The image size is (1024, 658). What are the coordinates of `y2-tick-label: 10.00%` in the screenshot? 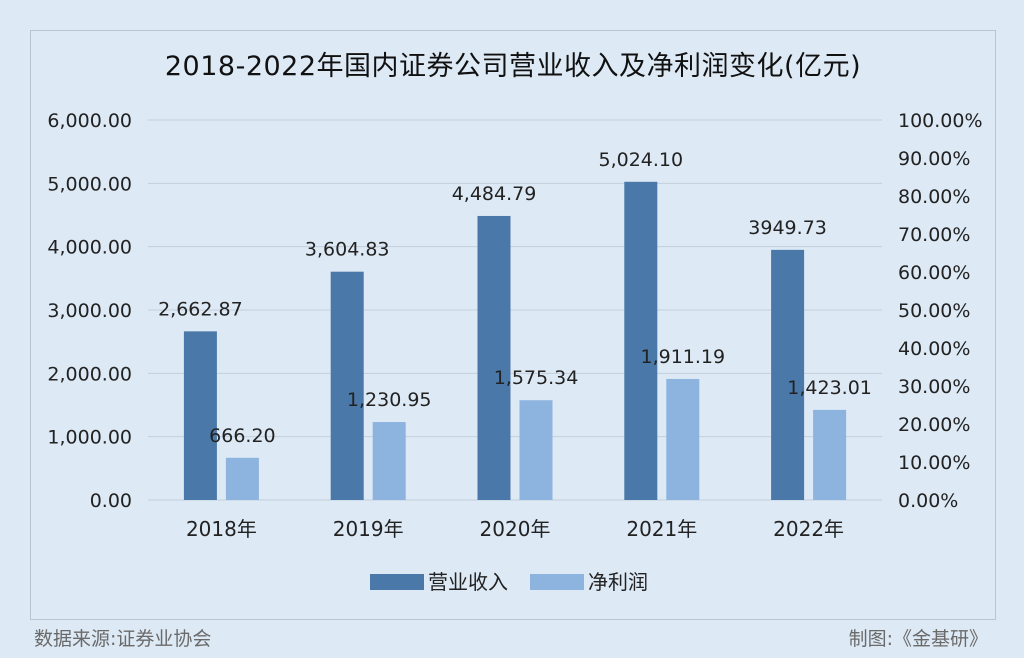 It's located at (934, 463).